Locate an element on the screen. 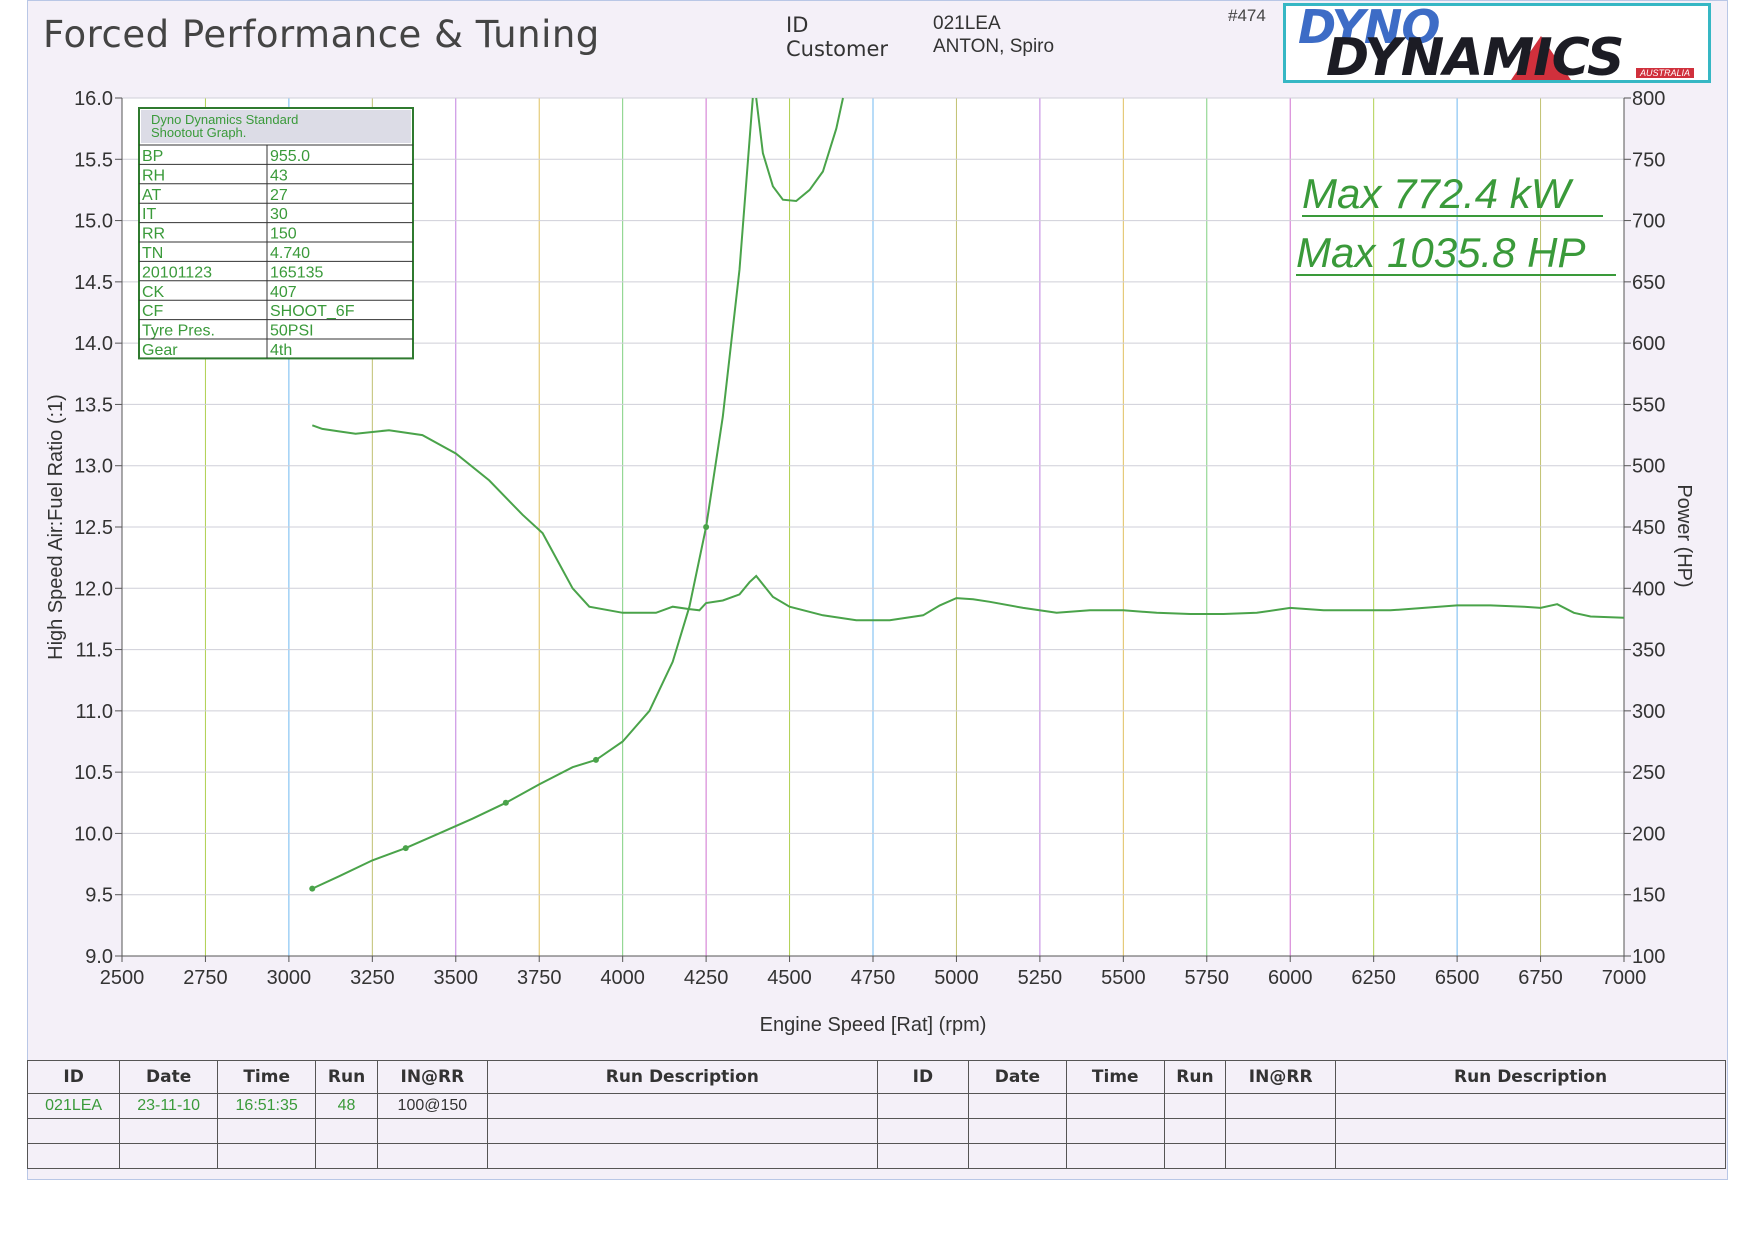 The image size is (1753, 1240). header-run-2: Run is located at coordinates (1195, 1077).